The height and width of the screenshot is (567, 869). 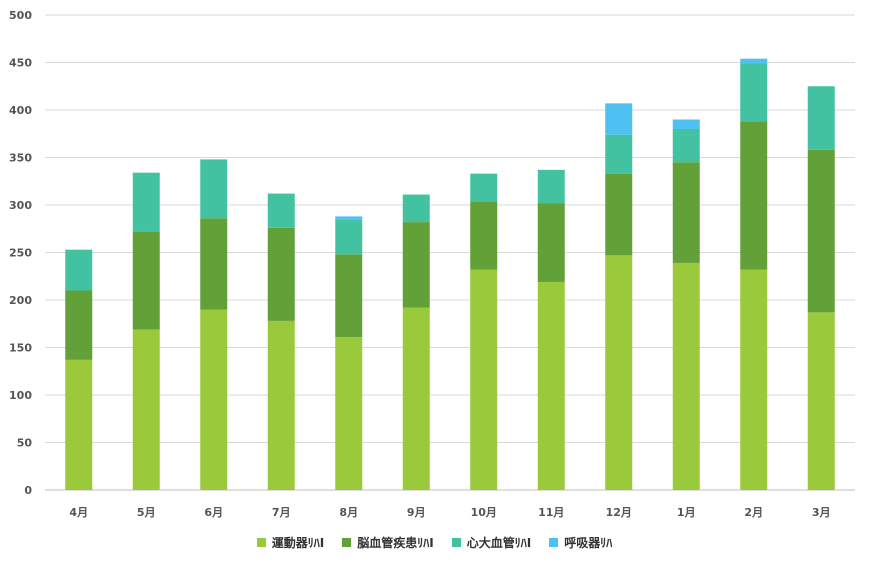 What do you see at coordinates (484, 512) in the screenshot?
I see `x-tick-label: 10月` at bounding box center [484, 512].